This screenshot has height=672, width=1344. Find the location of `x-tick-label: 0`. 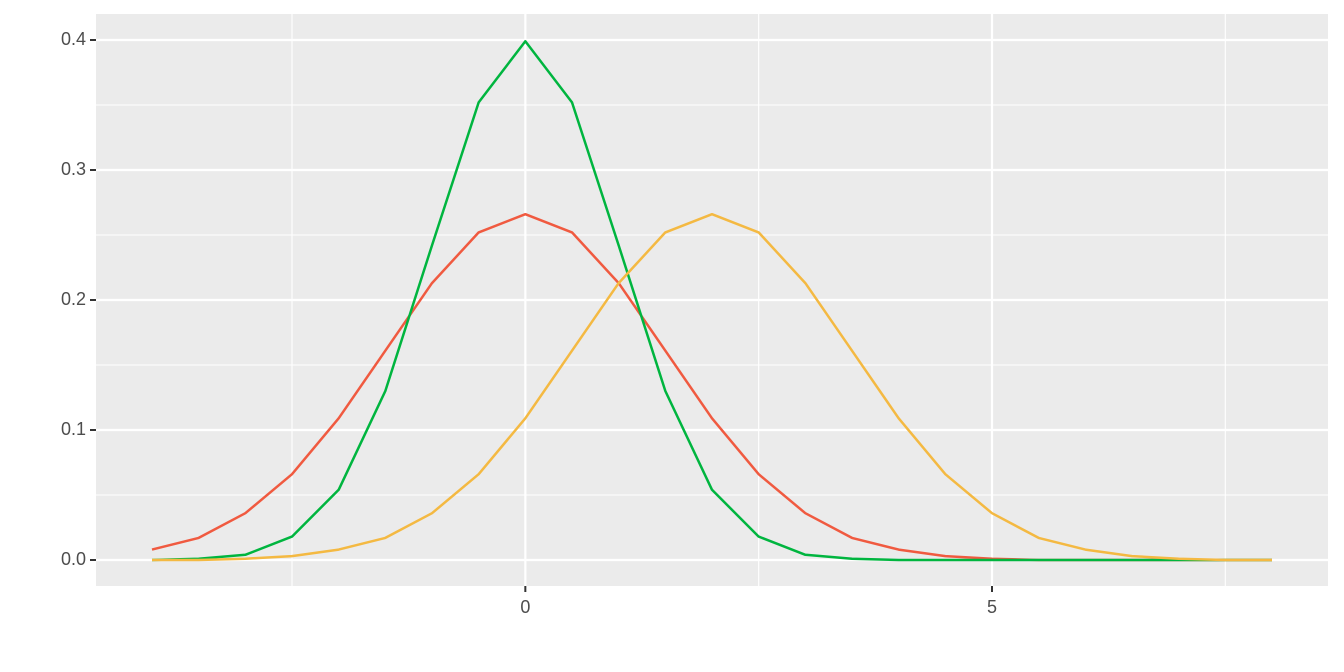

x-tick-label: 0 is located at coordinates (525, 607).